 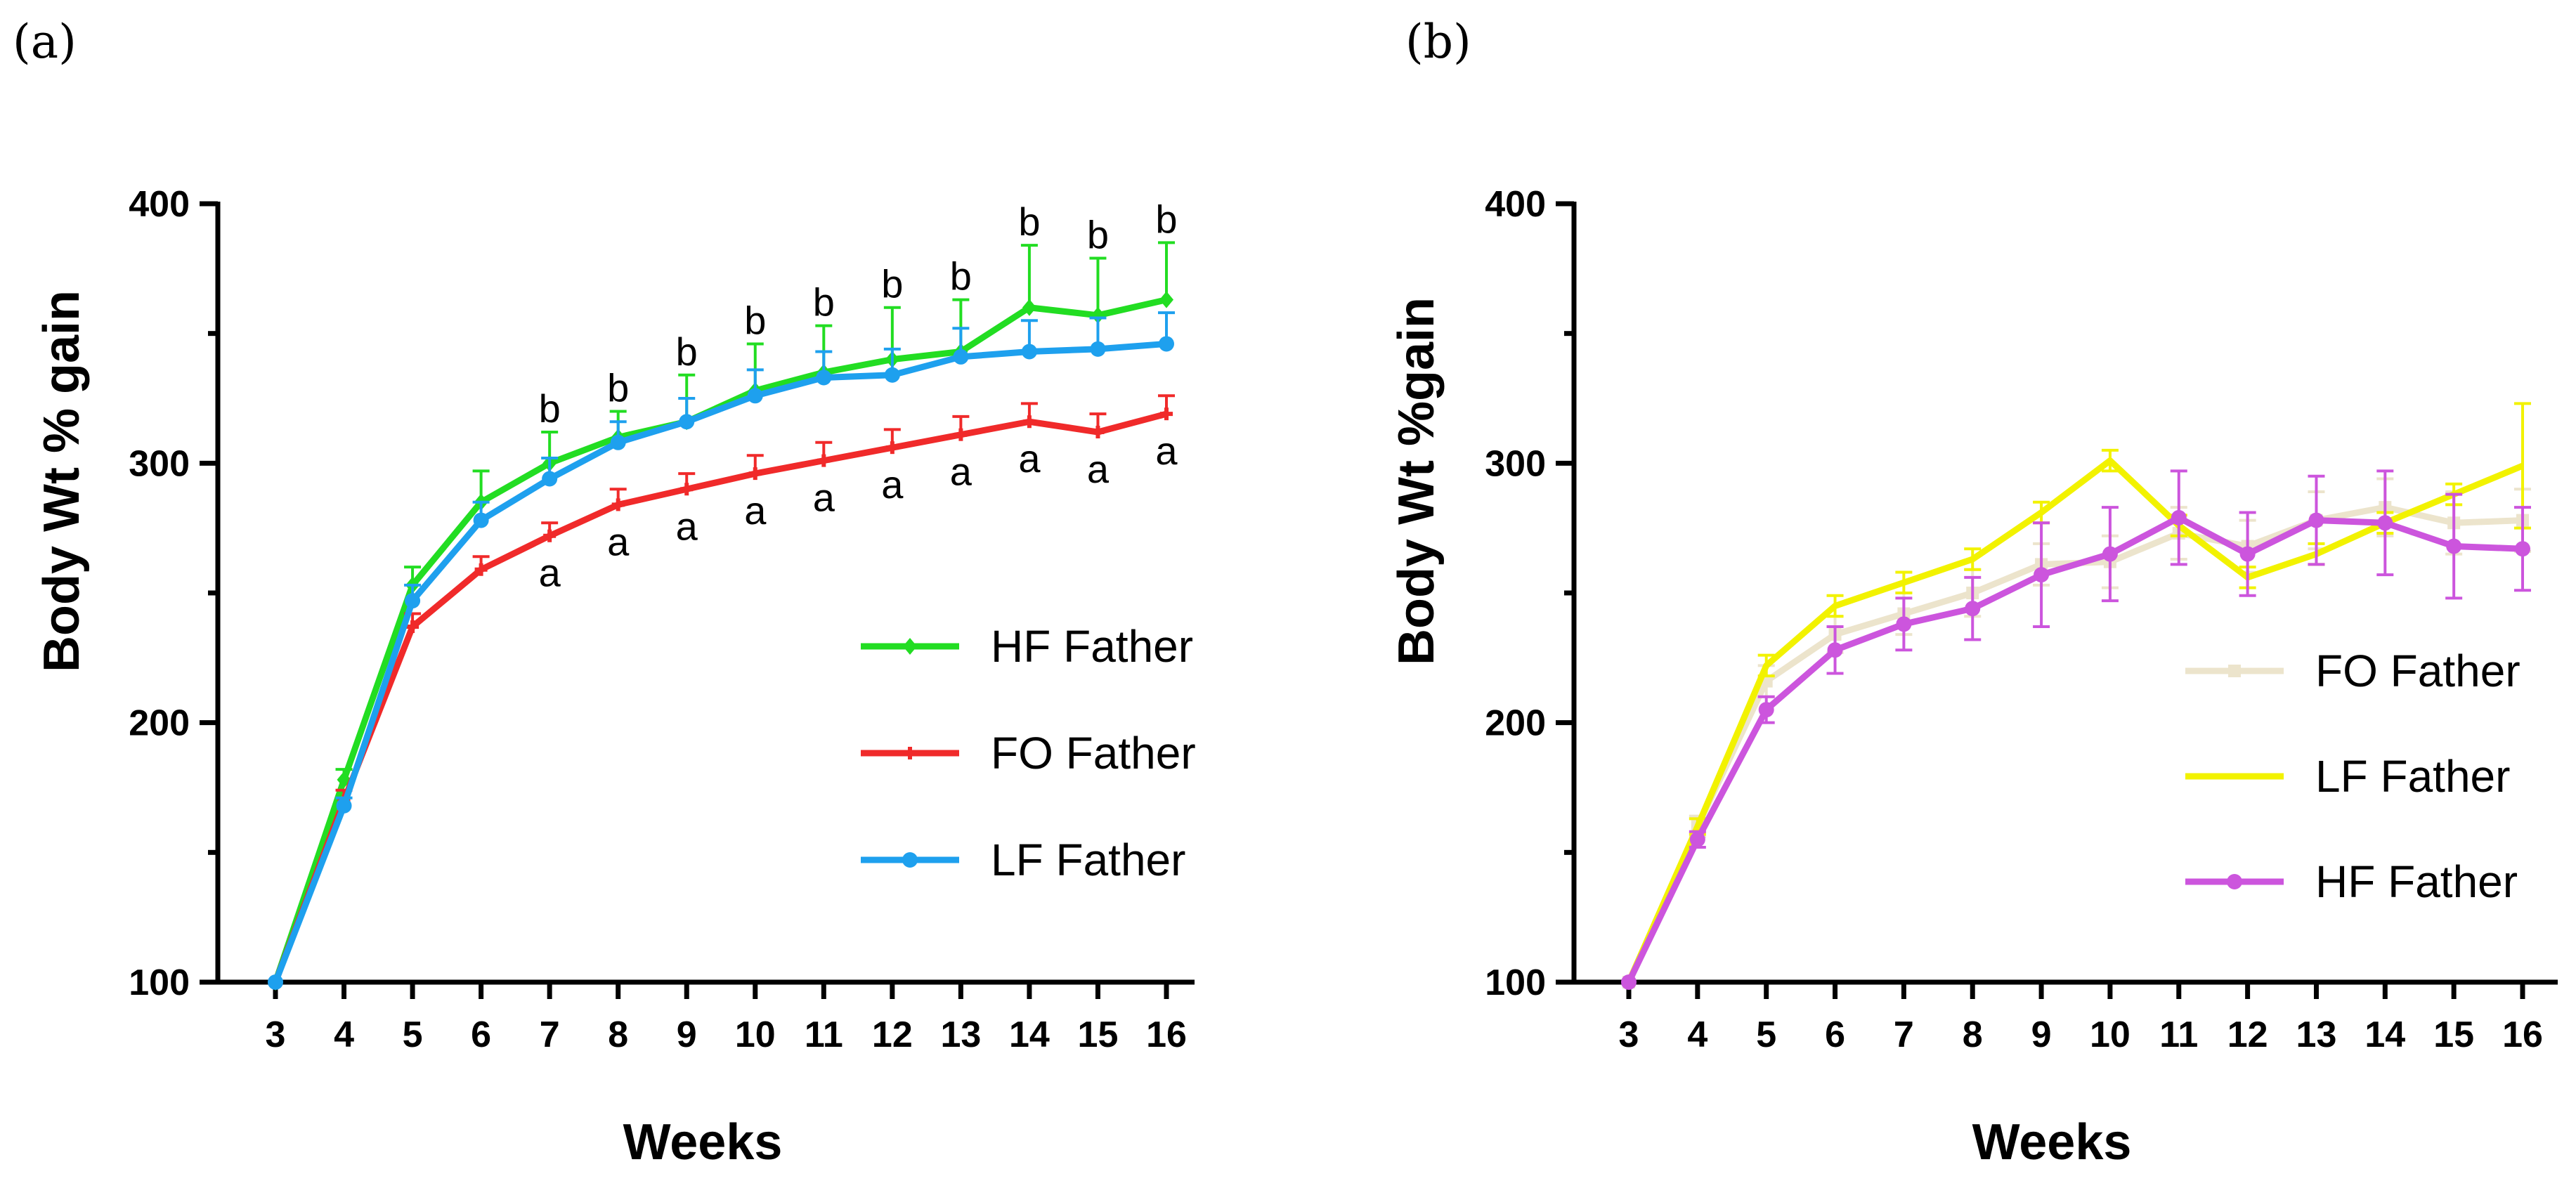 What do you see at coordinates (159, 982) in the screenshot?
I see `panel-a-y-tick-label: 100` at bounding box center [159, 982].